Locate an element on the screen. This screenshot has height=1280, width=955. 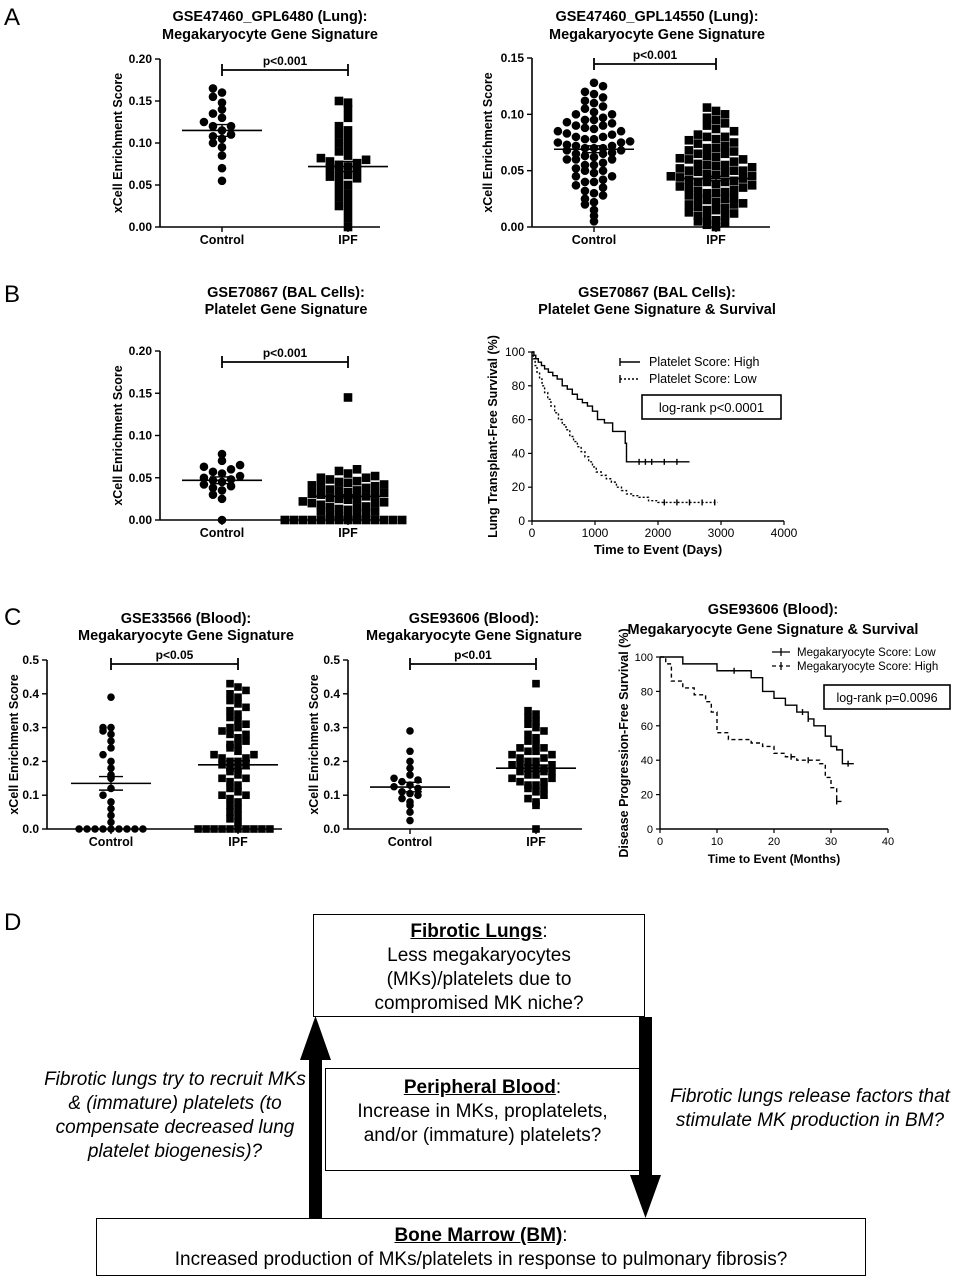
c1-y-label: xCell Enrichment Score is located at coordinates (14, 744).